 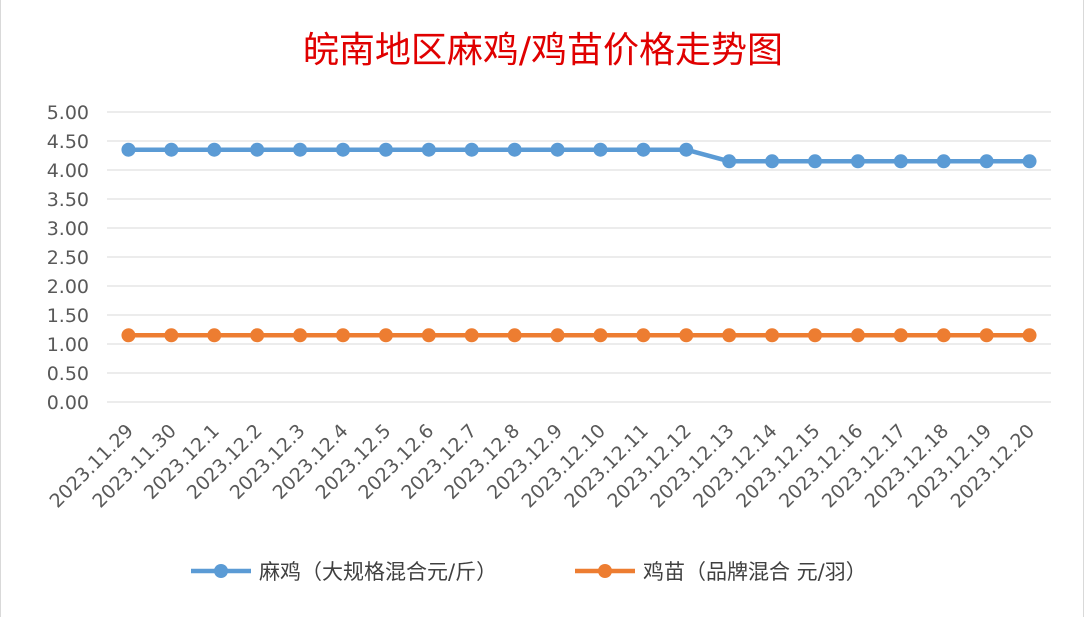 I want to click on legend: 麻鸡（大规格混合元/斤） 鸡苗（品牌混合 元/羽）, so click(x=529, y=572).